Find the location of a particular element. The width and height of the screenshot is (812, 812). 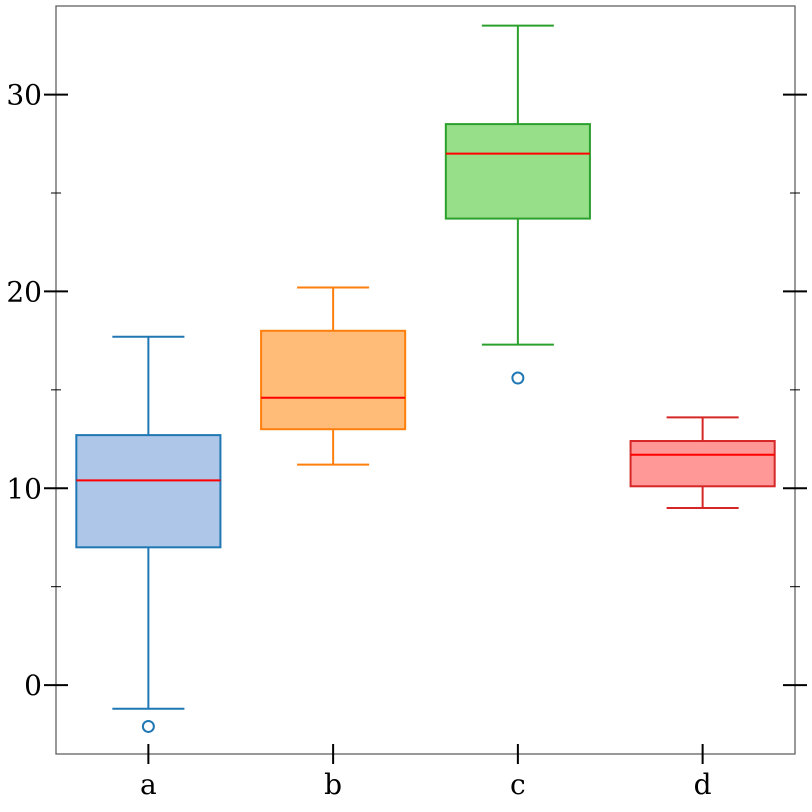

box-a is located at coordinates (148, 534).